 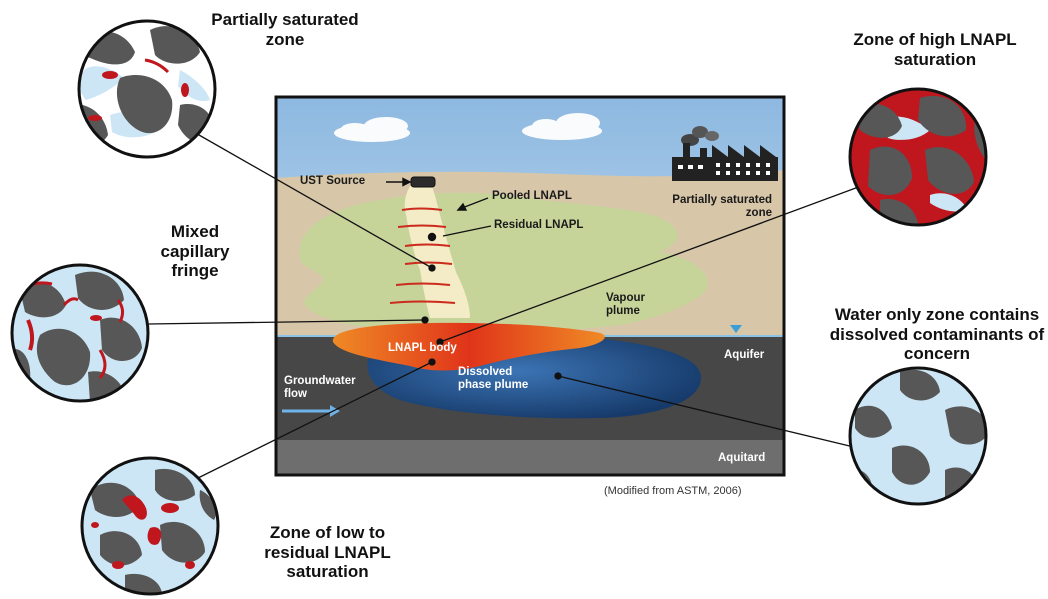 What do you see at coordinates (423, 182) in the screenshot?
I see `ust-tank-icon` at bounding box center [423, 182].